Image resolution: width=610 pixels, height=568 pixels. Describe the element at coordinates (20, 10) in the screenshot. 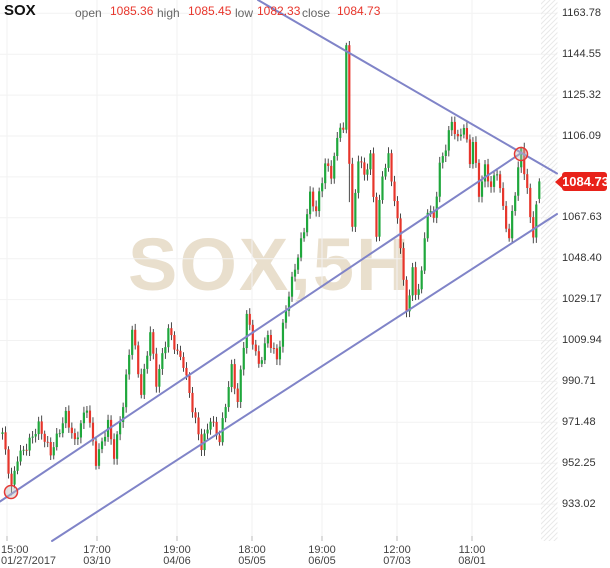

I see `symbol-label: SOX` at that location.